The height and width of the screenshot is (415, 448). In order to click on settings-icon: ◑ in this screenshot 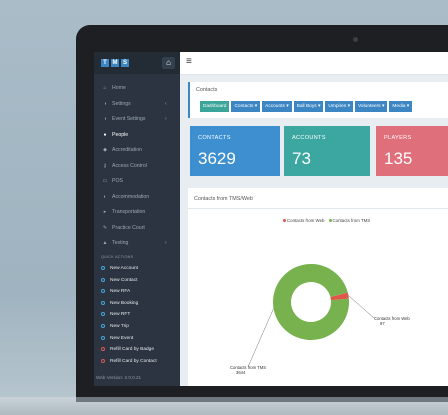, I will do `click(105, 103)`.